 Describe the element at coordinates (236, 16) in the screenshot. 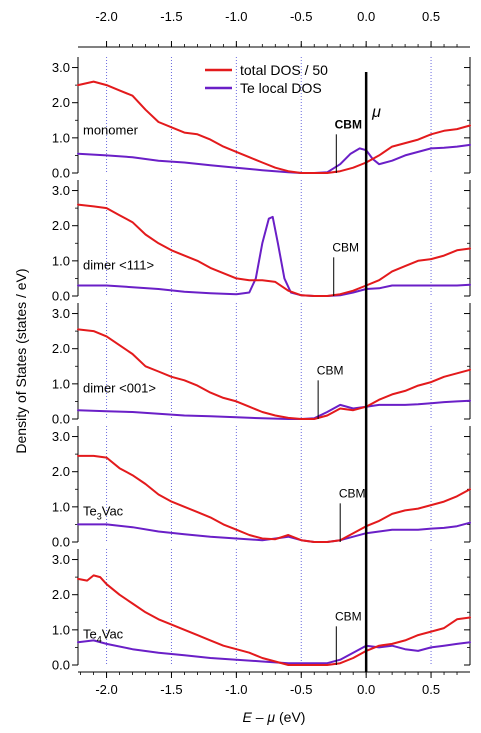

I see `top-tick-label: -1.0` at that location.